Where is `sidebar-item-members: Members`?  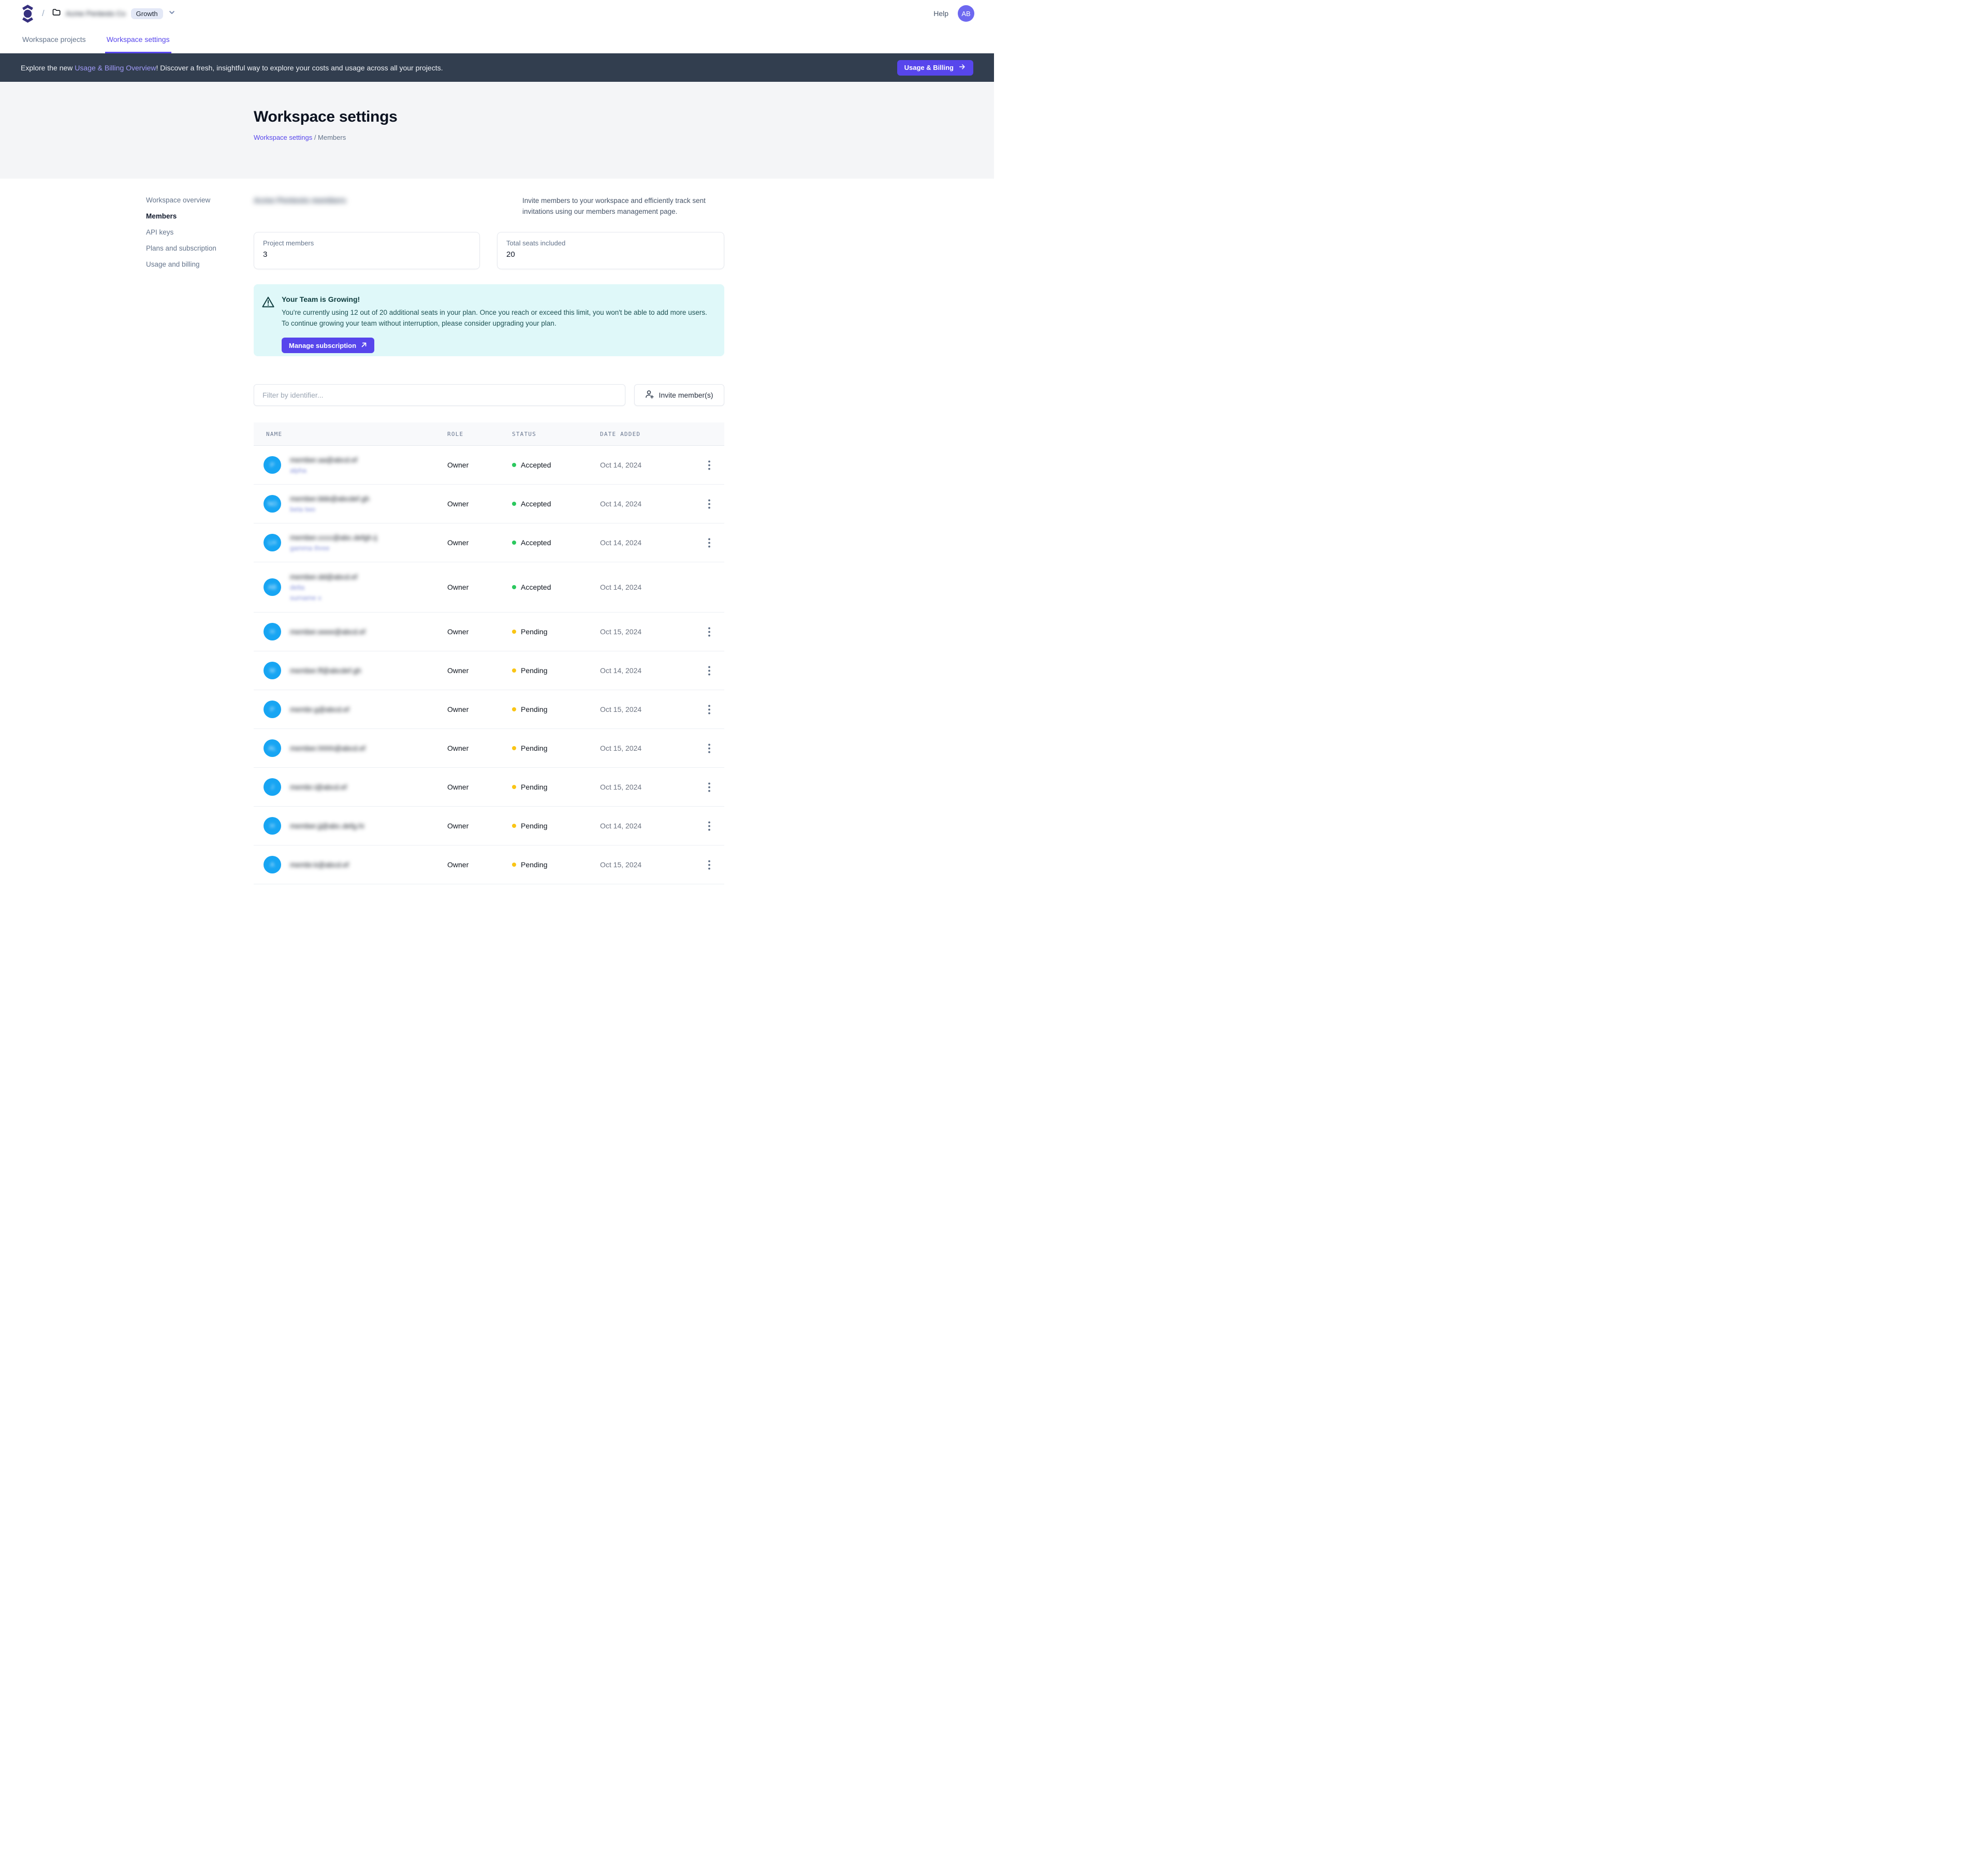 sidebar-item-members: Members is located at coordinates (161, 216).